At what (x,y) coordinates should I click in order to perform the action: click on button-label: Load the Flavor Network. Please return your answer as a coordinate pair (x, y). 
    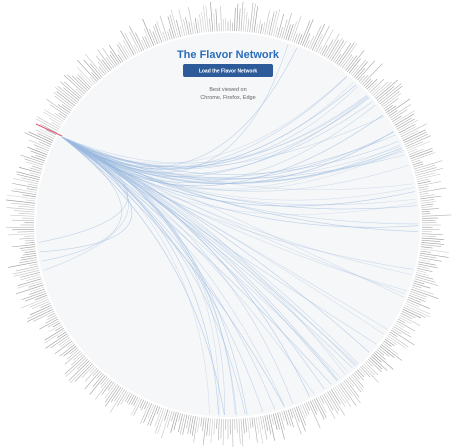
    Looking at the image, I should click on (228, 72).